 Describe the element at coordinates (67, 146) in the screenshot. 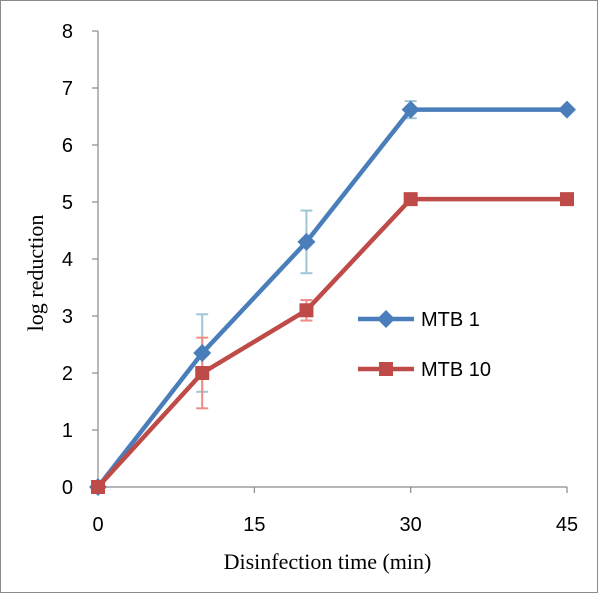

I see `y-tick-label: 6` at that location.